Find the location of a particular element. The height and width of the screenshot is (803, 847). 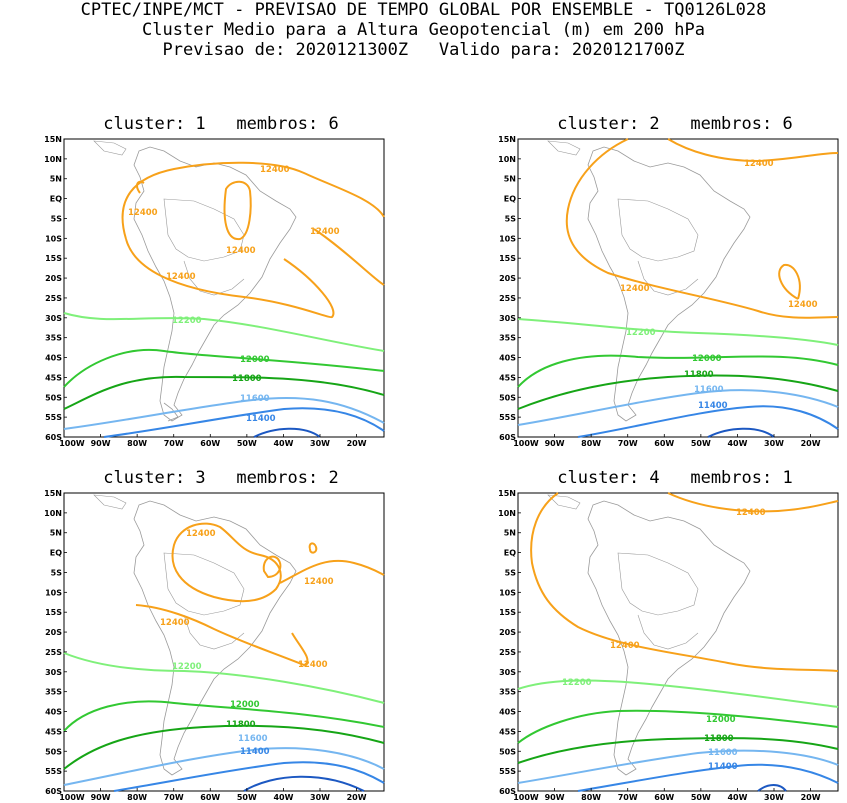

lat-tick-label: 40S is located at coordinates (53, 712).